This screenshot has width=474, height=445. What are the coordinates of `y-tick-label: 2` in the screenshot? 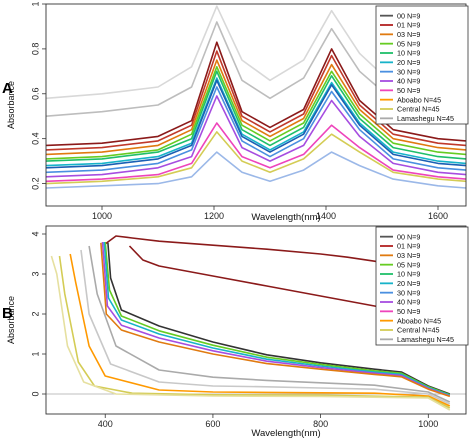 It's located at (35, 313).